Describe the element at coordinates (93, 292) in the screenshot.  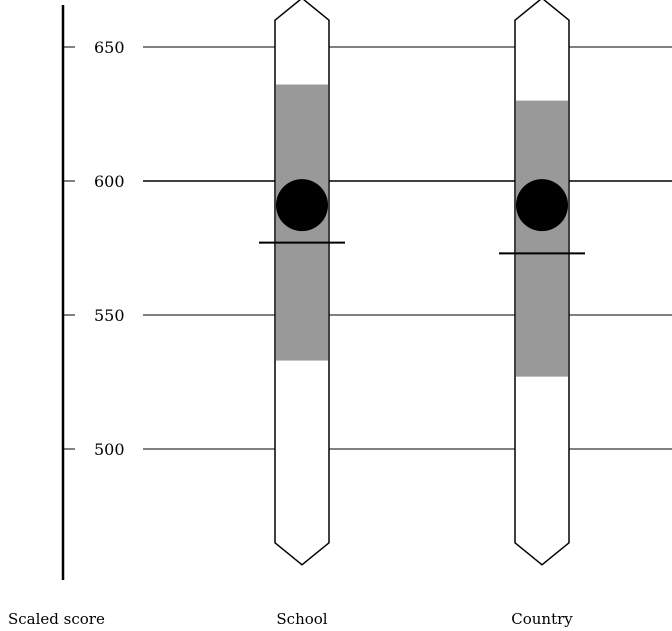
I see `y-axis: 500 550 600 650` at that location.